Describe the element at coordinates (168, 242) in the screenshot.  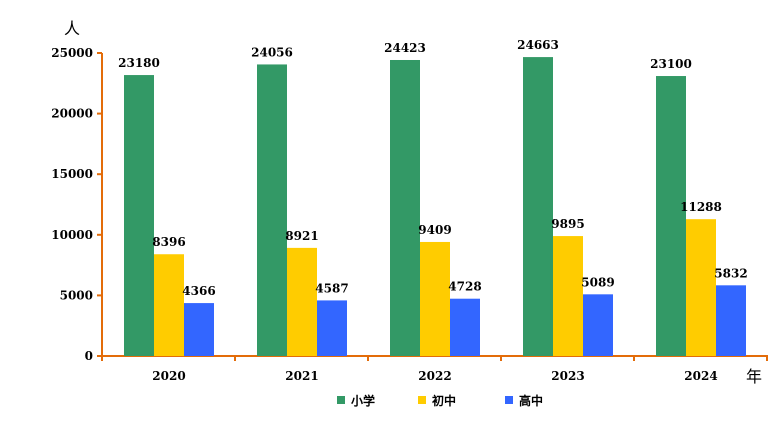
I see `data-label: 8396` at that location.